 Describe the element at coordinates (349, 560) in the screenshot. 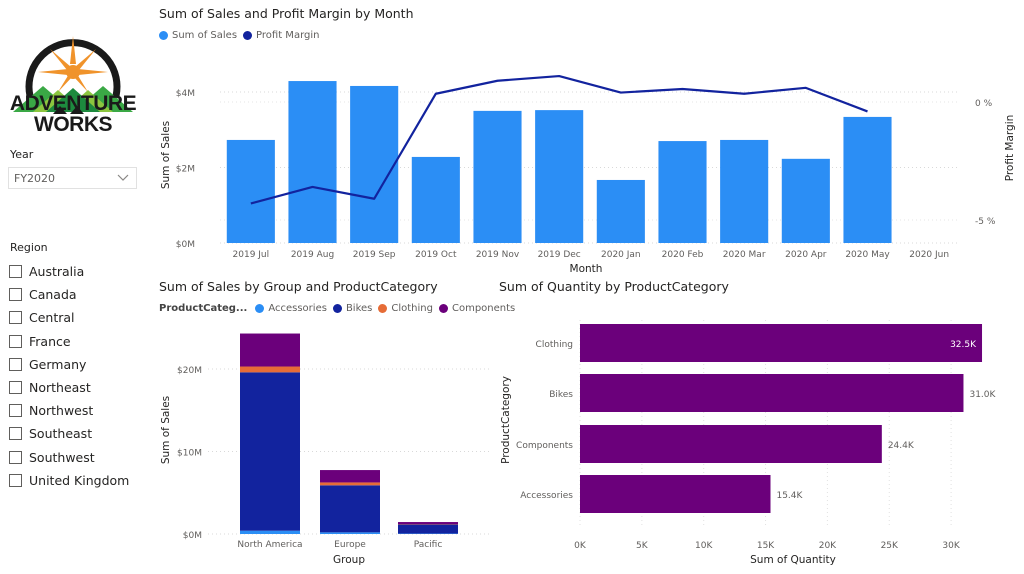

I see `x-axis-title: Group` at that location.